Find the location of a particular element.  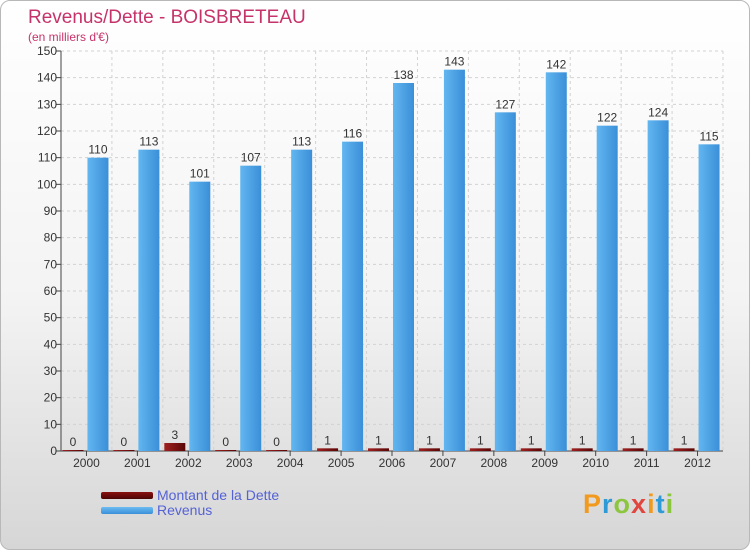

data-label-revenus: 143 is located at coordinates (454, 62).